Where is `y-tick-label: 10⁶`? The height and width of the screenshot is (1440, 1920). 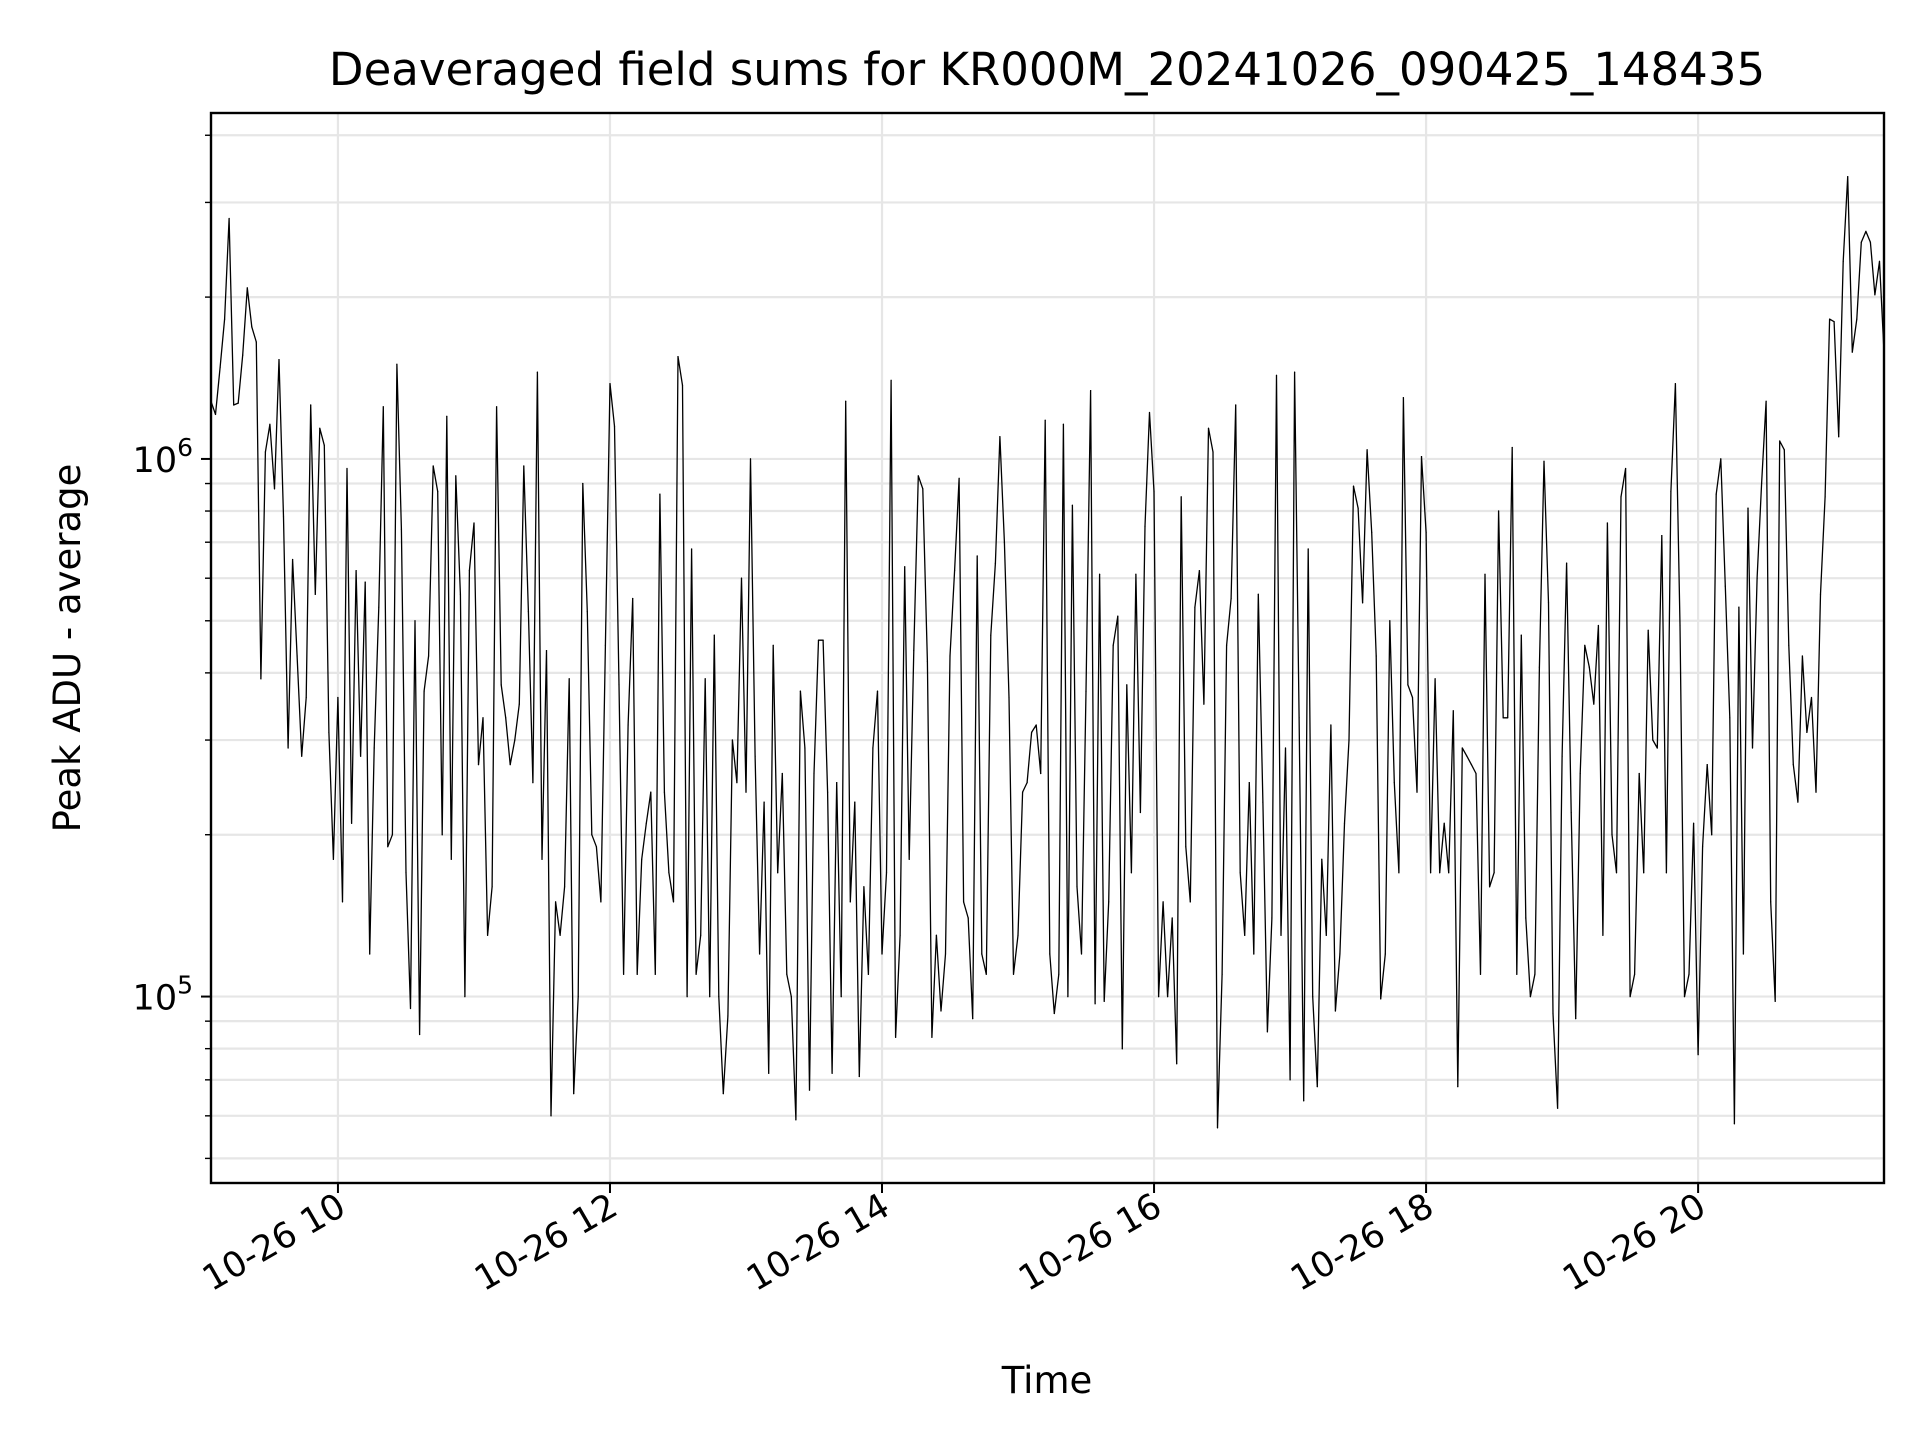
y-tick-label: 10⁶ is located at coordinates (163, 457).